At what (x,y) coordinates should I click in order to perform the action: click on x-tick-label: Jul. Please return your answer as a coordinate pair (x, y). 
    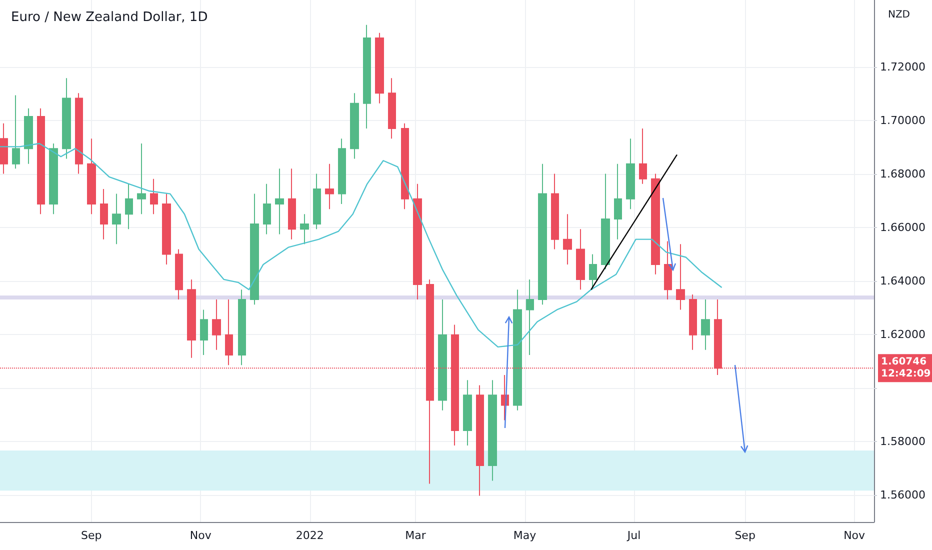
    Looking at the image, I should click on (633, 535).